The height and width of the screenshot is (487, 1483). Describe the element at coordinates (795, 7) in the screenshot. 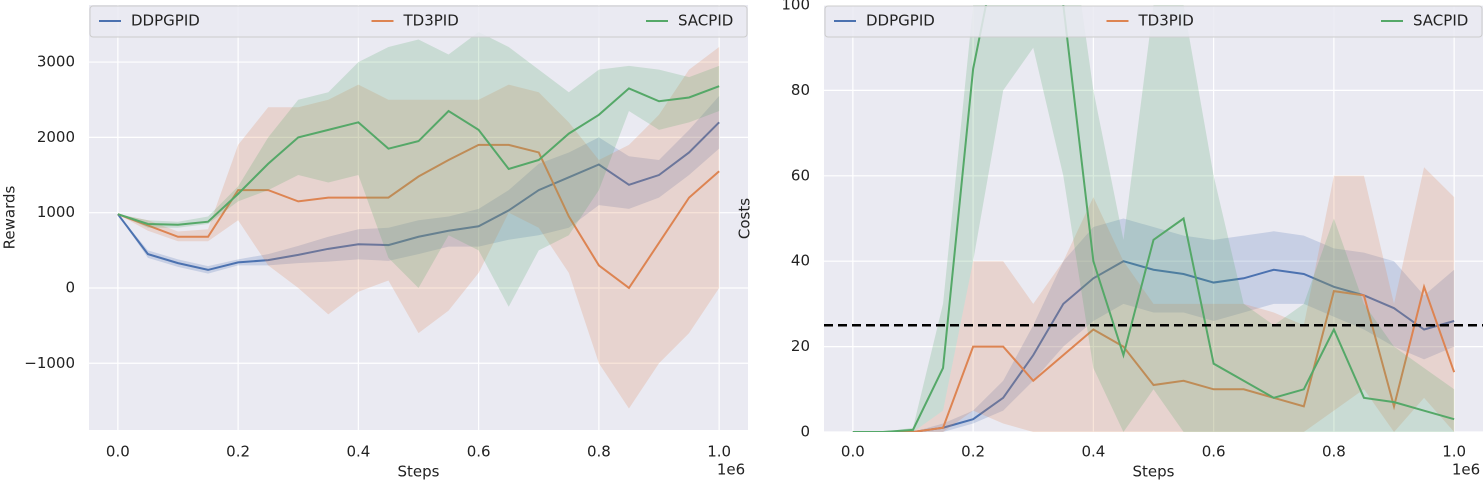

I see `y-tick-label: 100` at that location.